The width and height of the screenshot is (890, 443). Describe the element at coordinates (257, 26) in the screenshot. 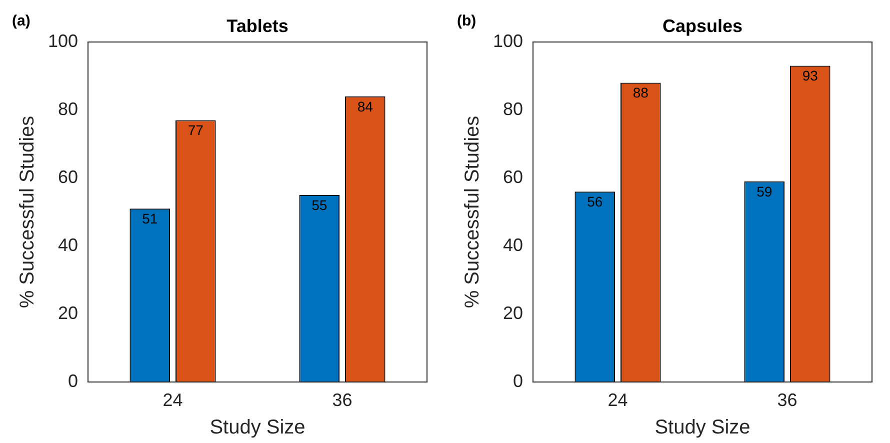

I see `chart-title: Tablets` at that location.